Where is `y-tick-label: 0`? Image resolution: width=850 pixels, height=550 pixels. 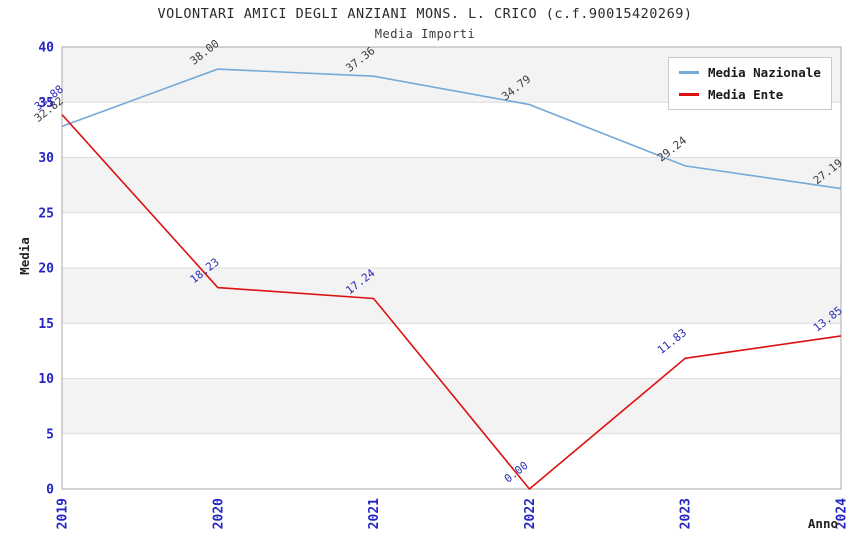 y-tick-label: 0 is located at coordinates (50, 490).